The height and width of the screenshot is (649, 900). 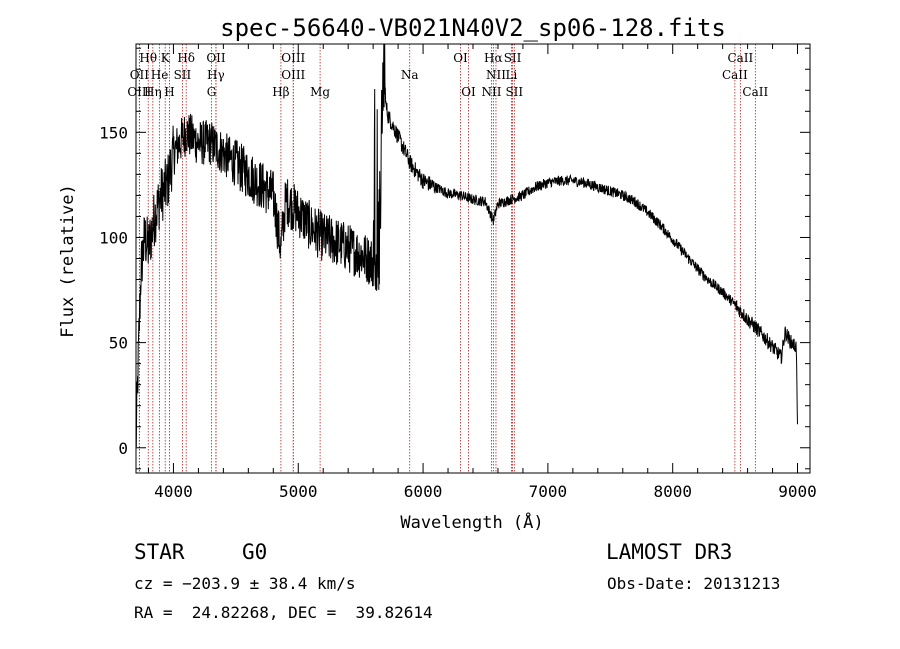 I want to click on x-tick-label: 5000, so click(x=298, y=491).